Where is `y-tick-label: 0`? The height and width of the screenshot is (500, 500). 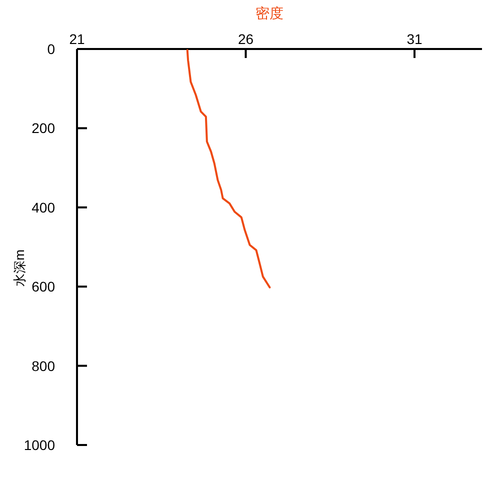
y-tick-label: 0 is located at coordinates (51, 49).